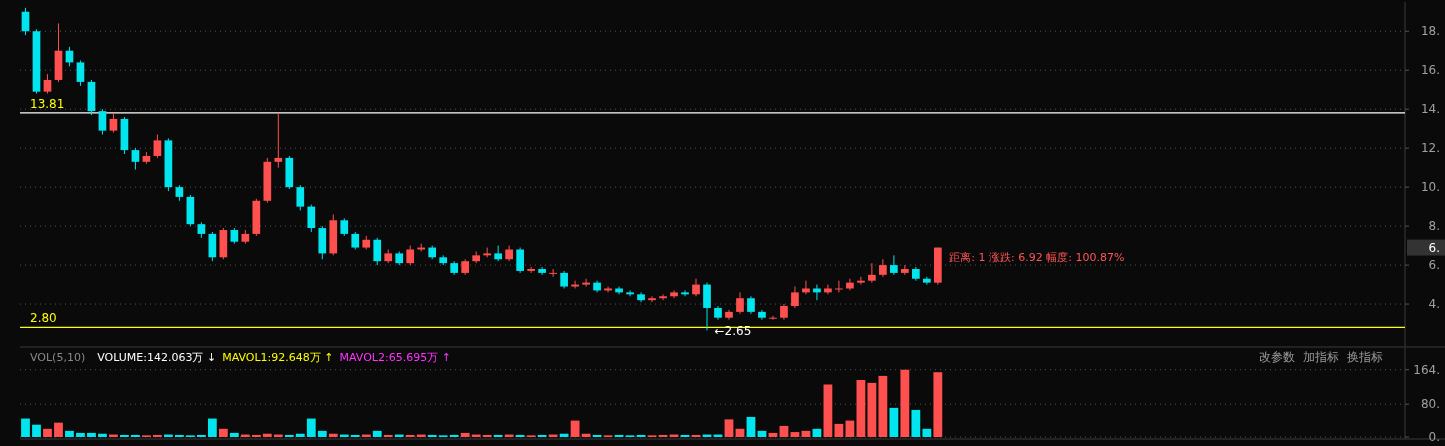 The width and height of the screenshot is (1445, 446). What do you see at coordinates (157, 357) in the screenshot?
I see `annotation: VOLUME:142.063万 ↓` at bounding box center [157, 357].